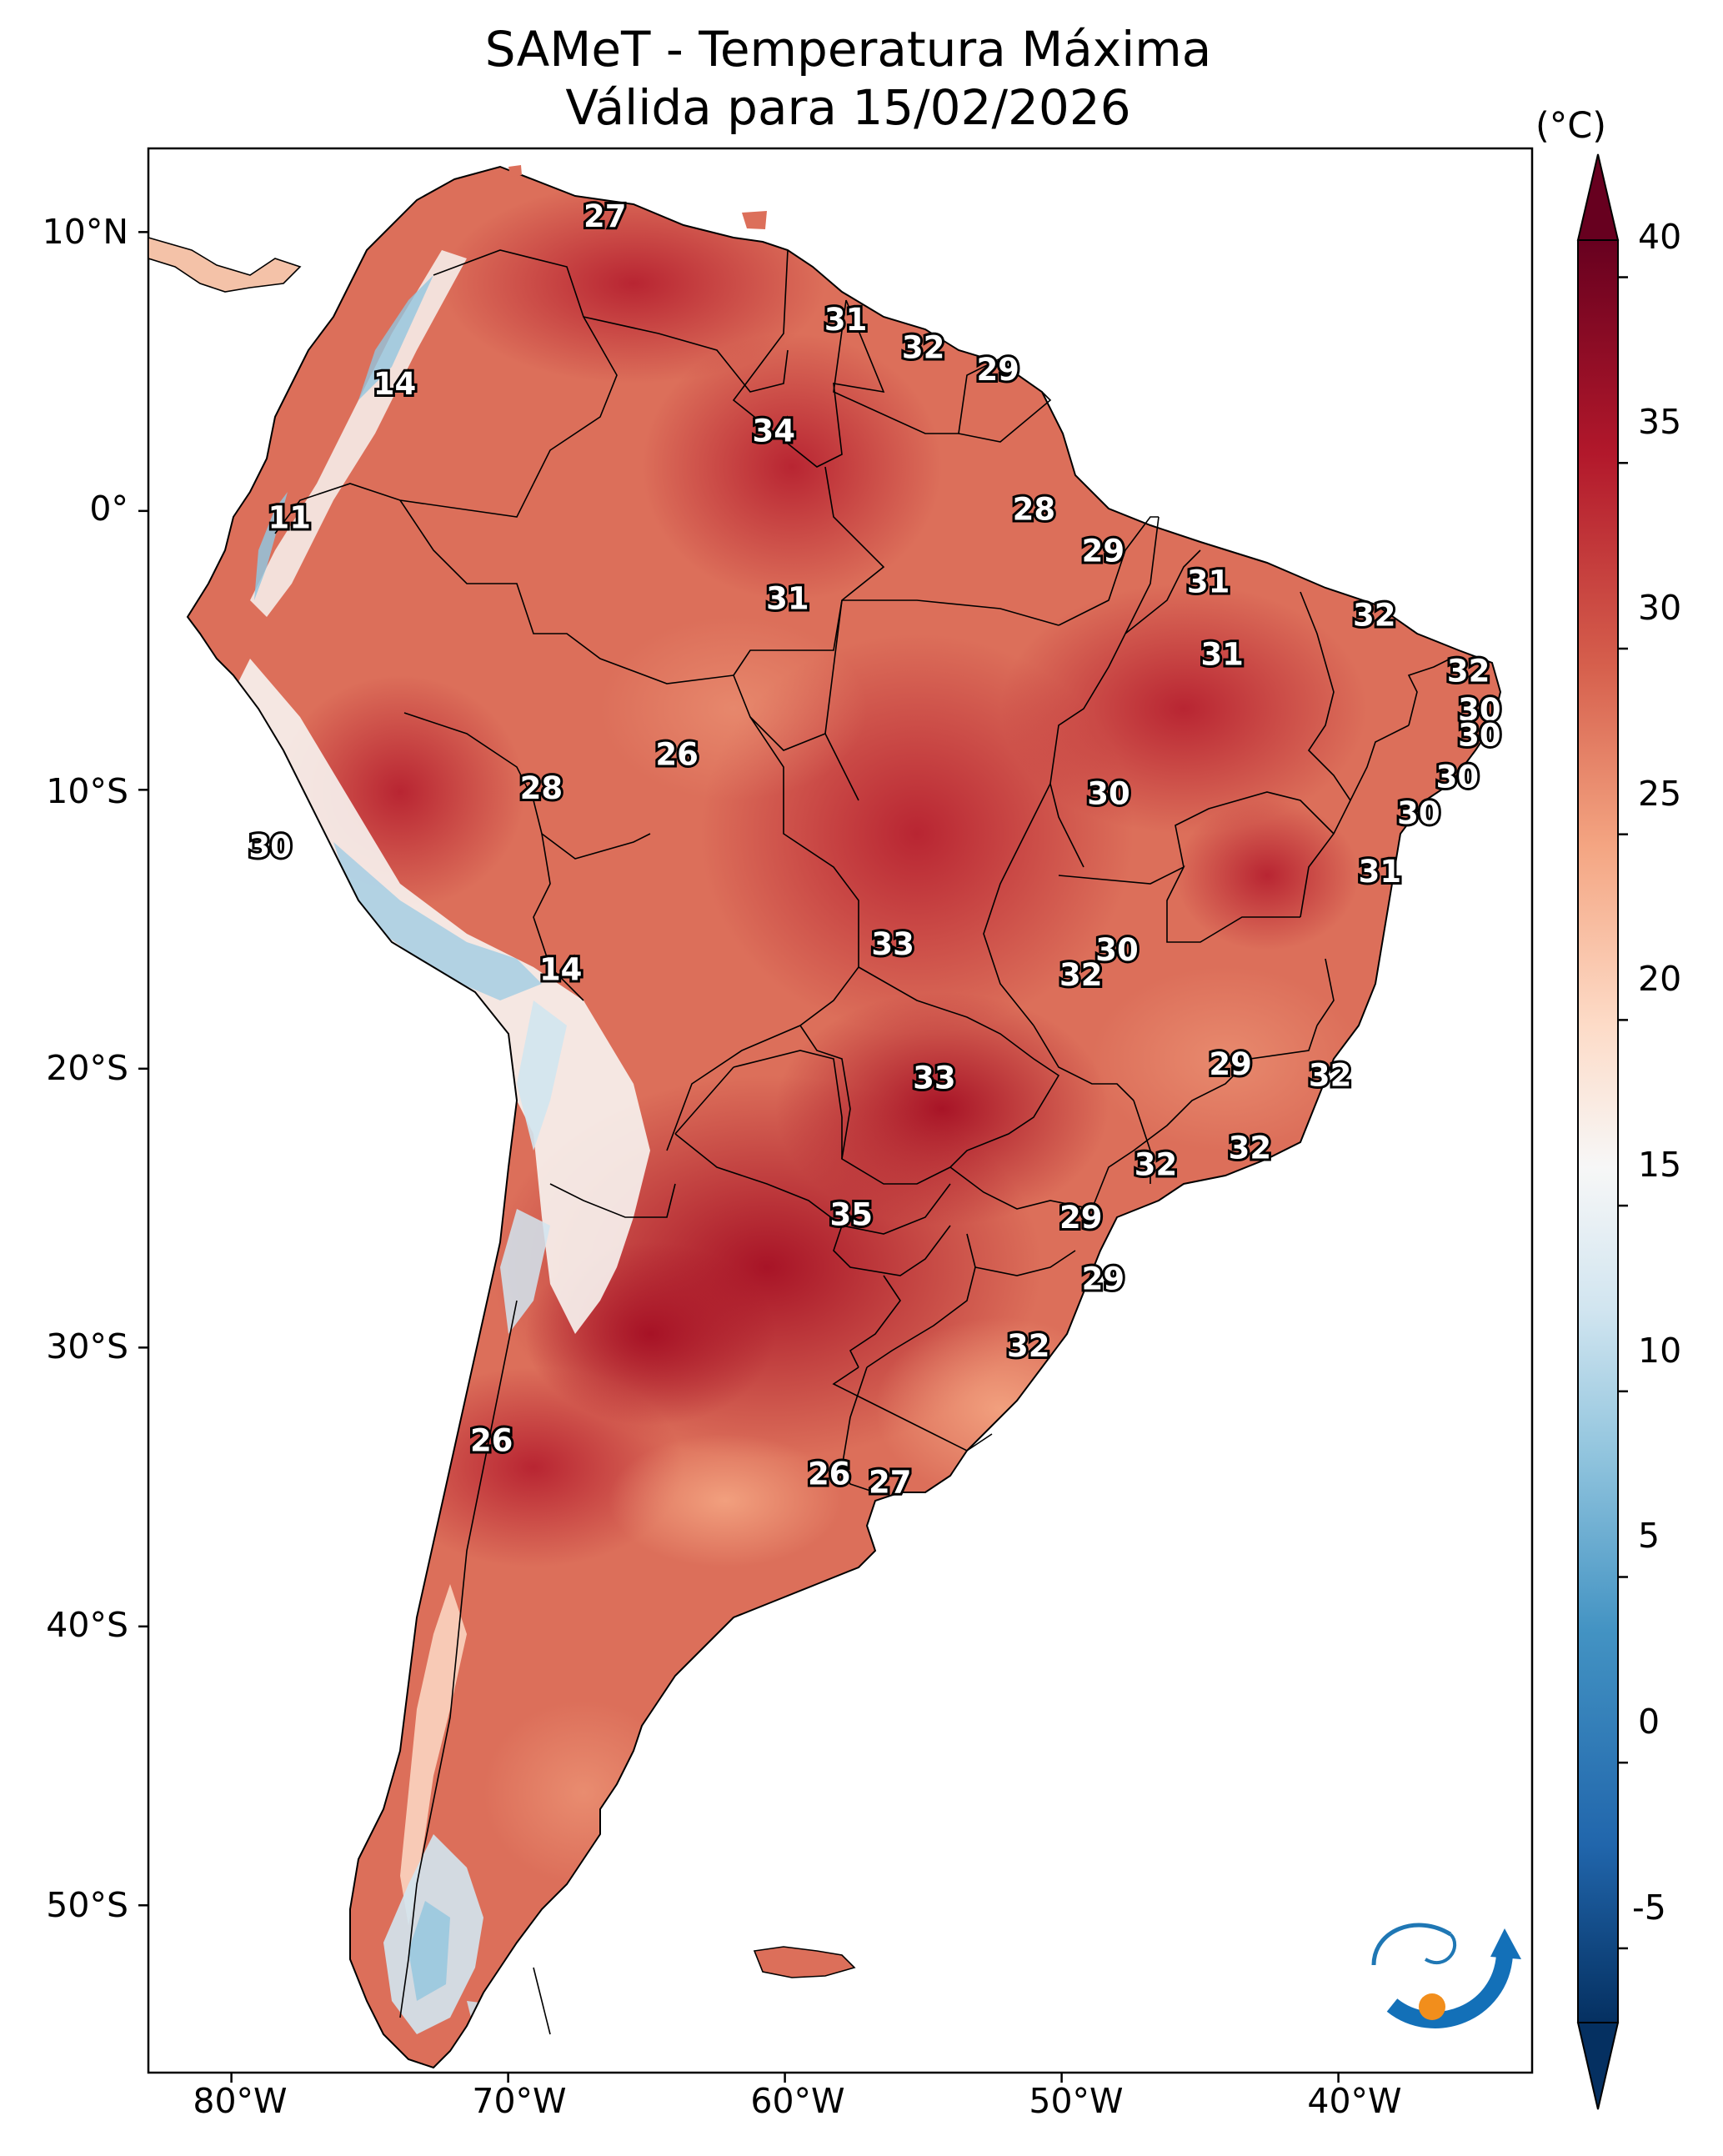 This screenshot has width=1723, height=2156. I want to click on colorbar-unit: (°C), so click(1571, 126).